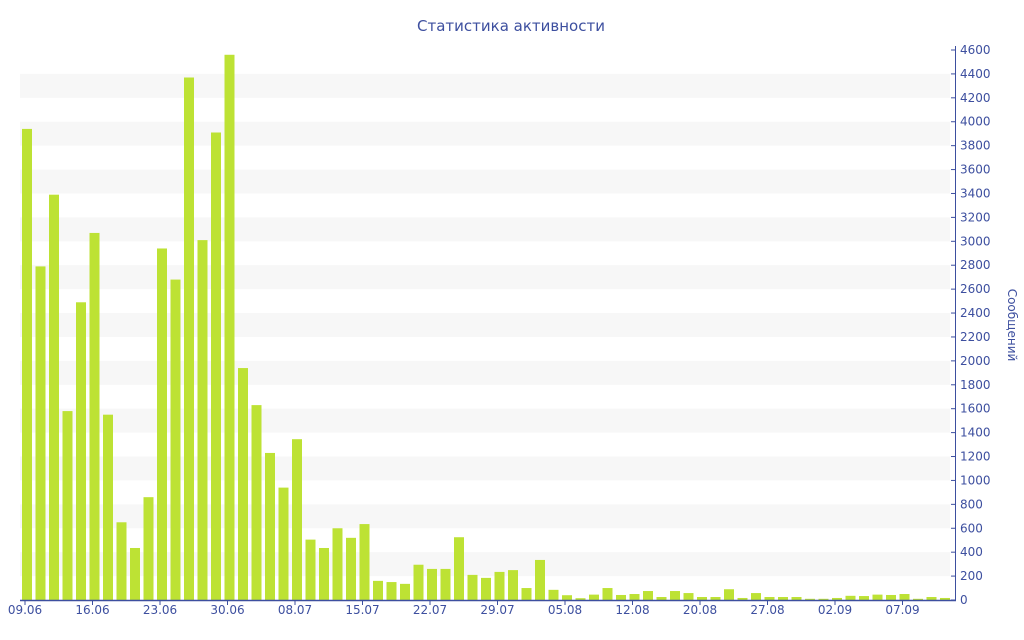 This screenshot has width=1024, height=640. I want to click on x-tick-label: 29.07, so click(497, 610).